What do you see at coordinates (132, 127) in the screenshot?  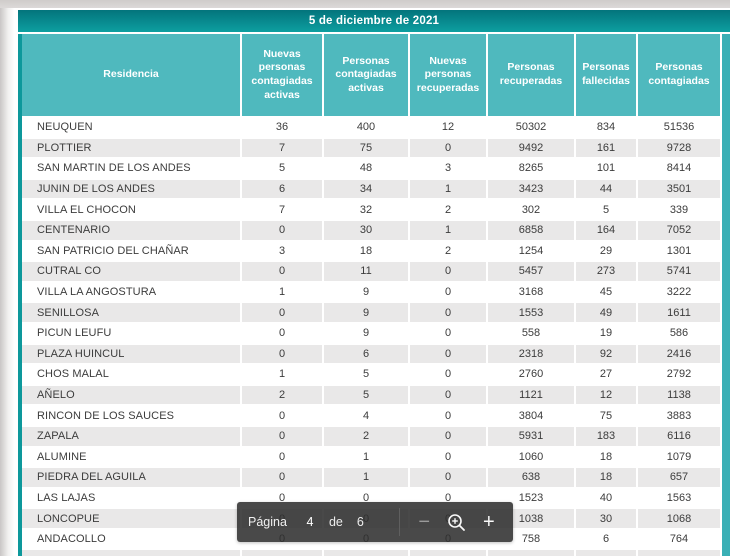 I see `residencia-cell: NEUQUEN` at bounding box center [132, 127].